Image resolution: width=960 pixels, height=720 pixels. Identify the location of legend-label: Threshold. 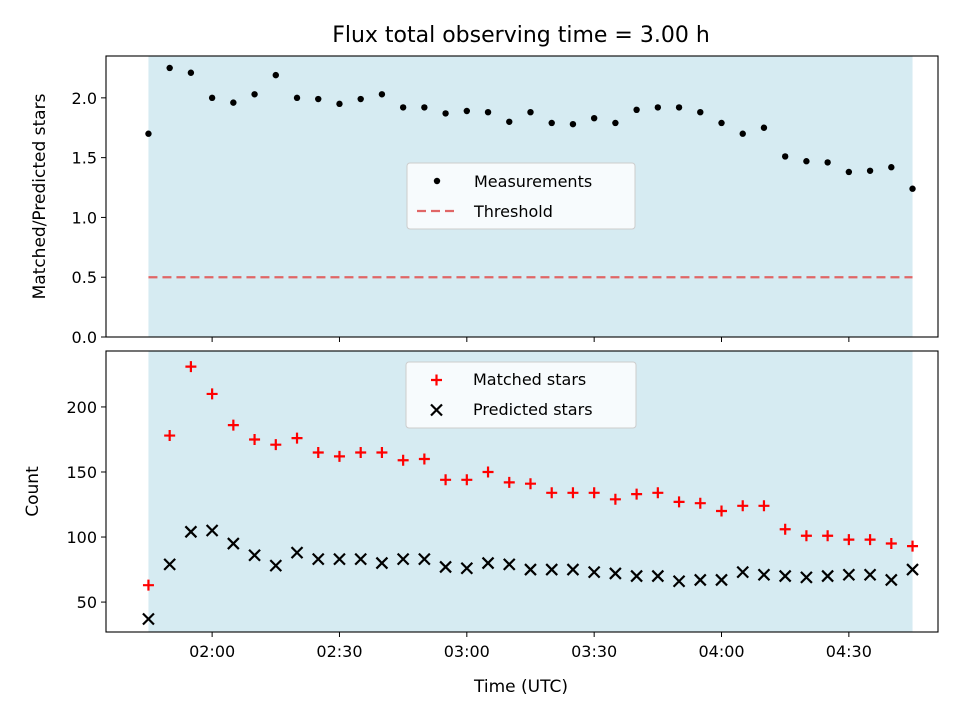
(513, 211).